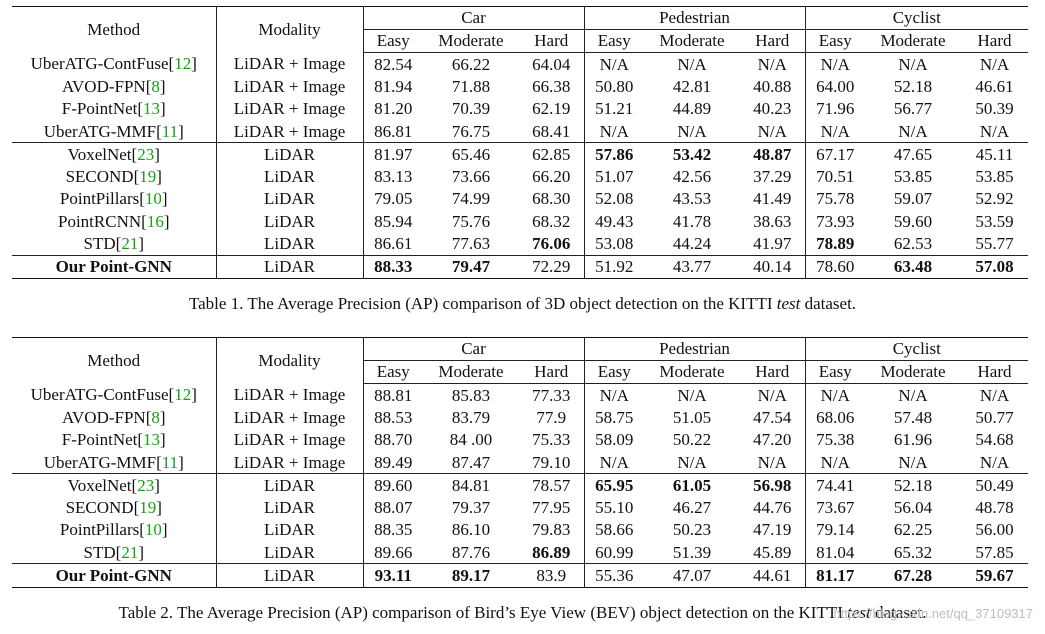 The width and height of the screenshot is (1045, 634). I want to click on value-cell: 93.11, so click(392, 575).